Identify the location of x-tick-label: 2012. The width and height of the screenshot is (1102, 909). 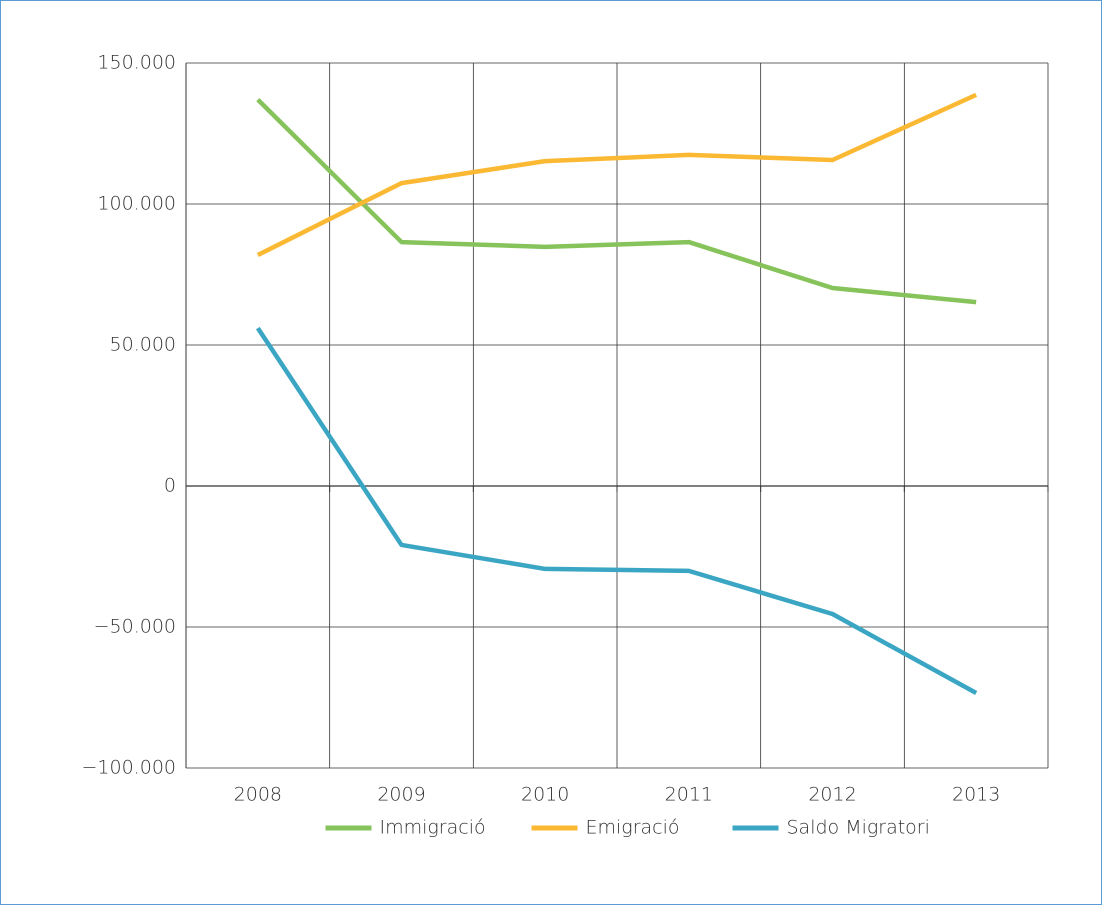
(832, 795).